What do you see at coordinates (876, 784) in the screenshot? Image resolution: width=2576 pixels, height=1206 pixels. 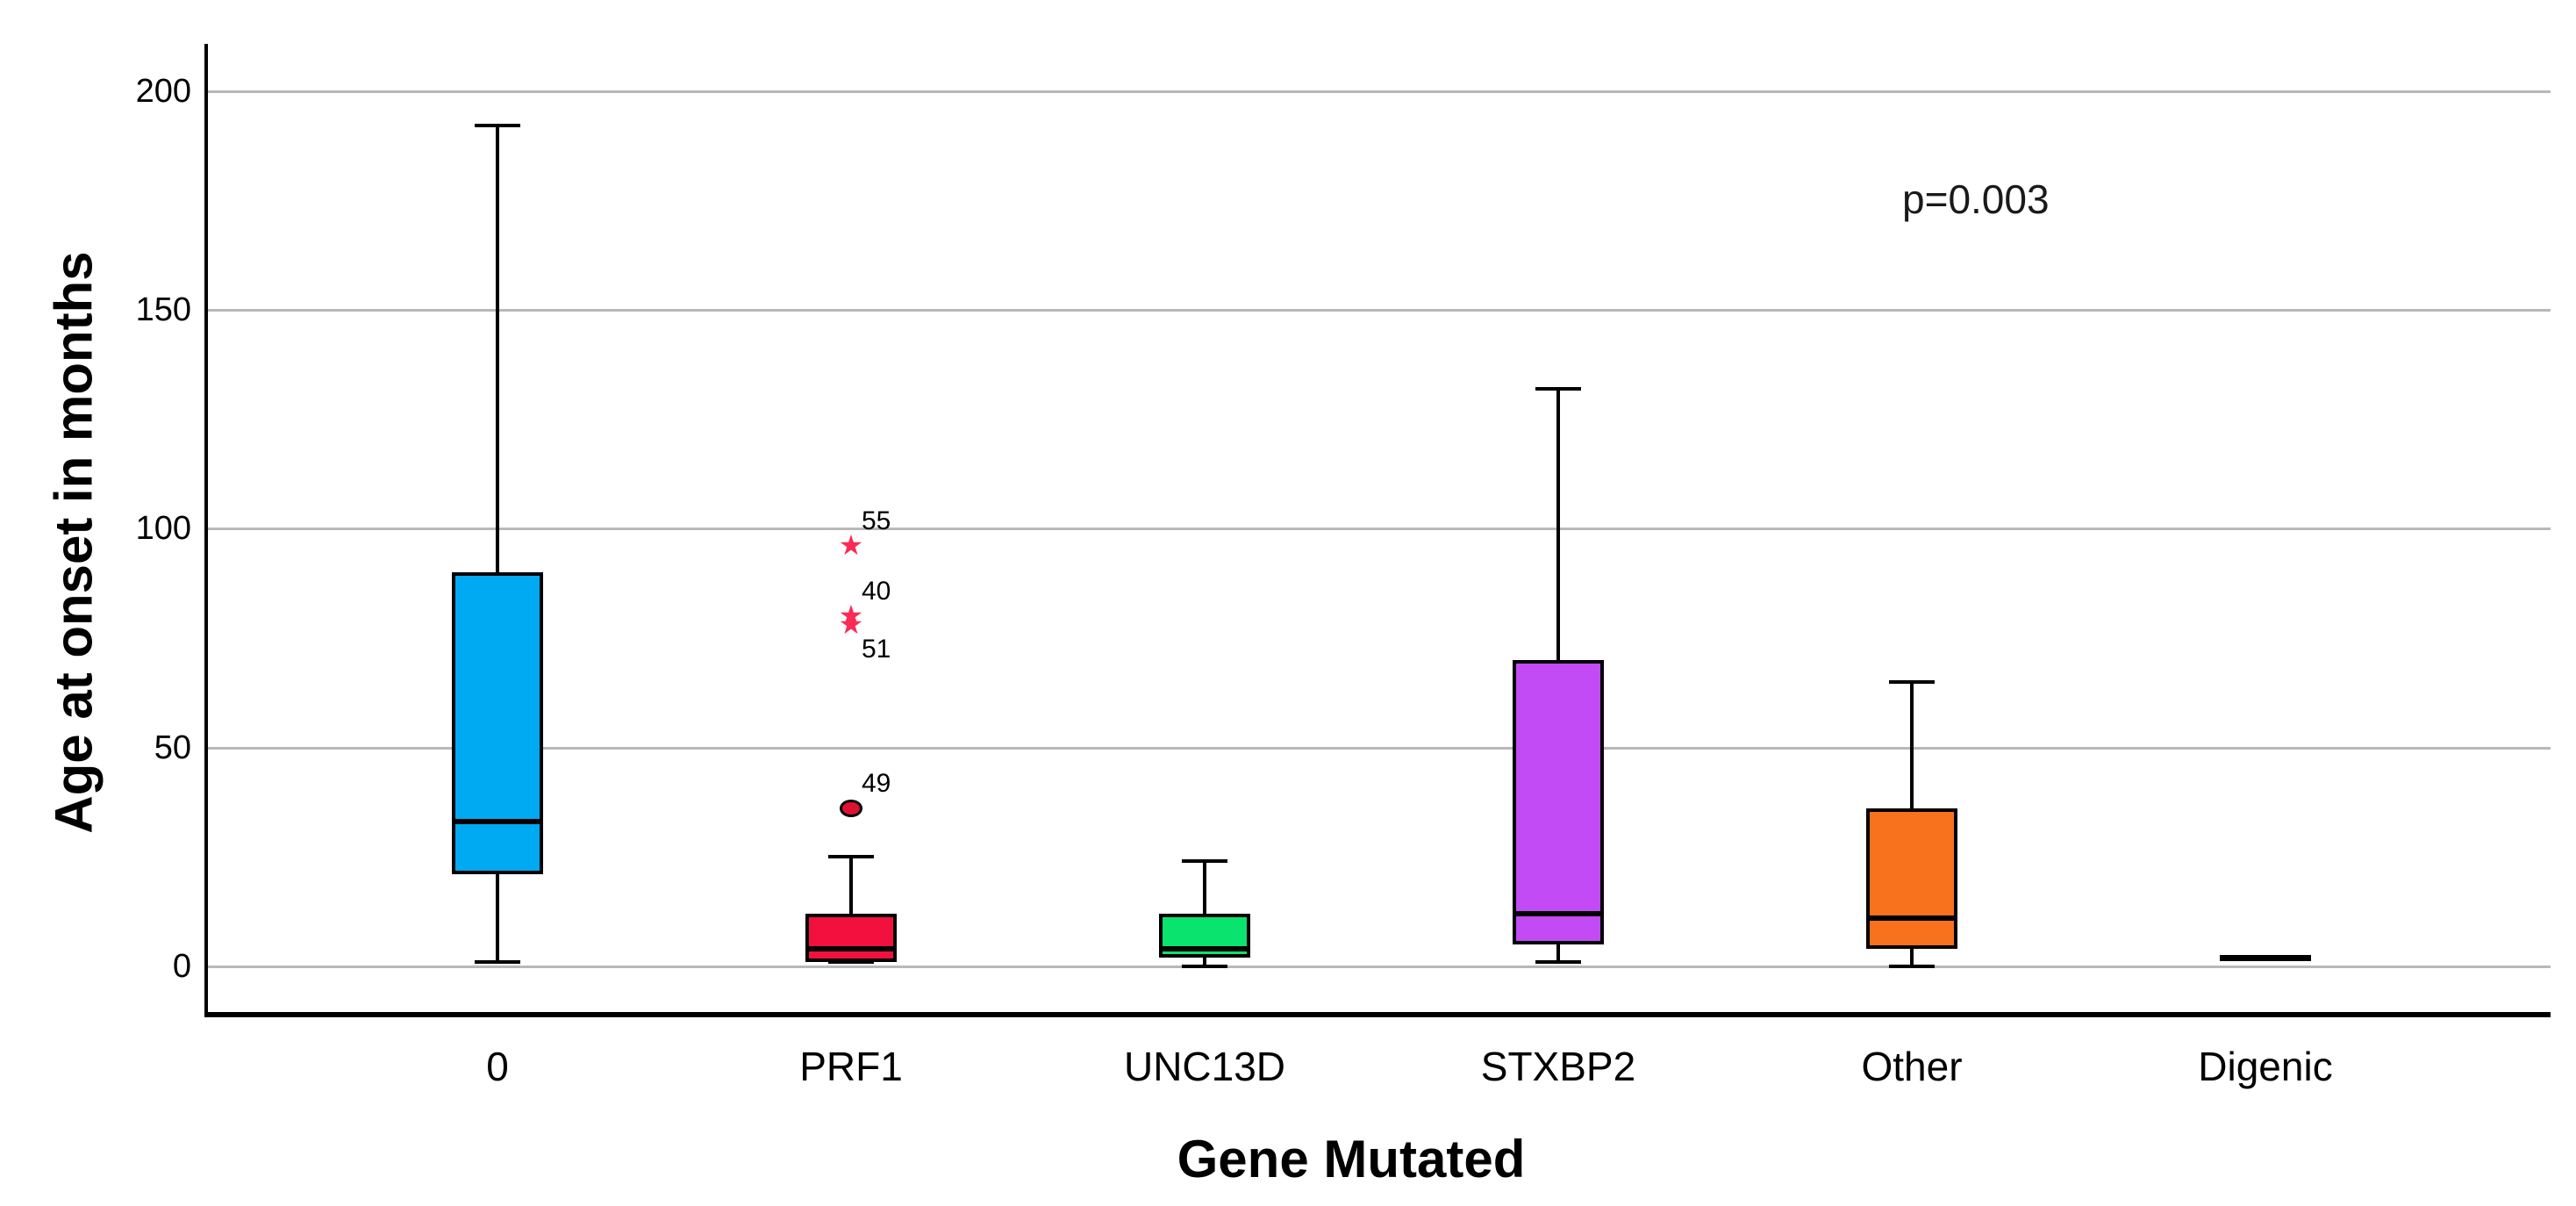 I see `outlier-label: 49` at bounding box center [876, 784].